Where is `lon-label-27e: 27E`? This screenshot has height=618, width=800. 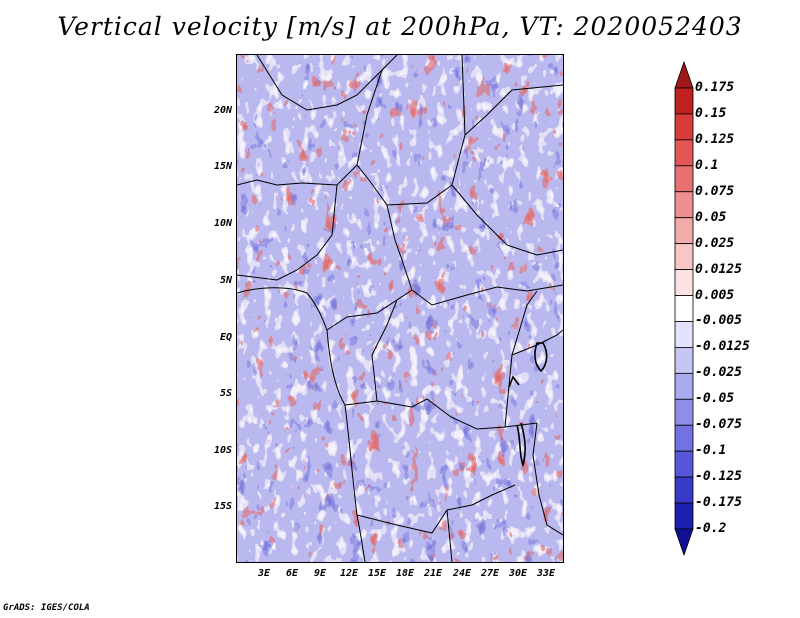 lon-label-27e: 27E is located at coordinates (490, 573).